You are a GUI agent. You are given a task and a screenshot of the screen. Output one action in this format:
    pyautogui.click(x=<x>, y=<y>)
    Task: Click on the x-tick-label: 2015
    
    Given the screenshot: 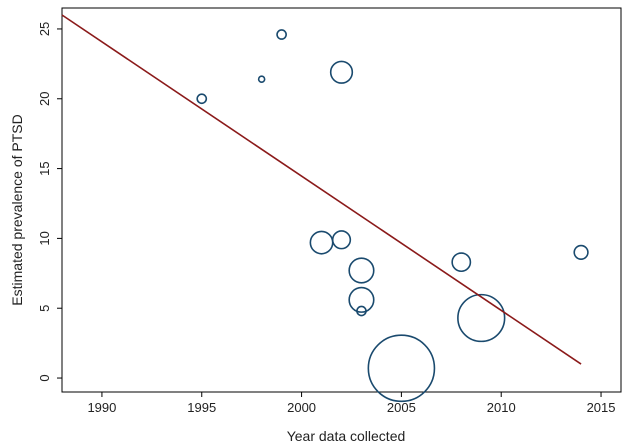 What is the action you would take?
    pyautogui.click(x=601, y=407)
    